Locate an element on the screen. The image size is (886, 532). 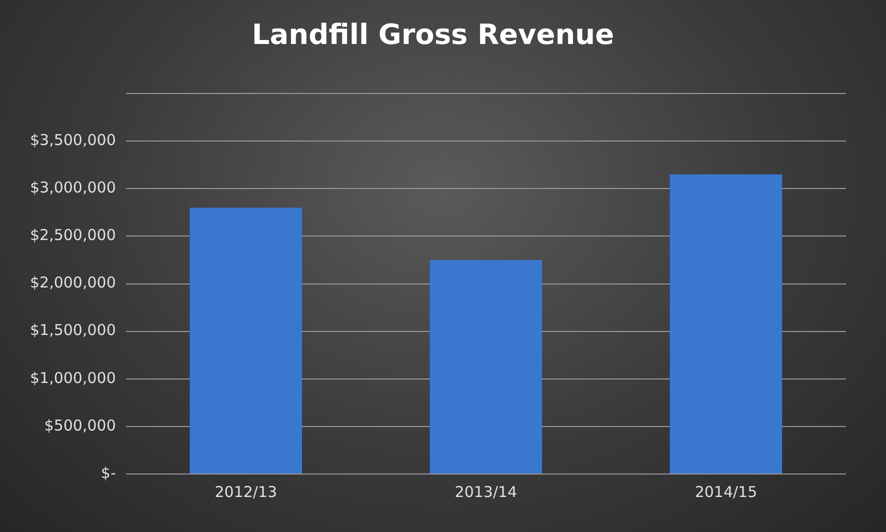
y-tick-label: $500,000 is located at coordinates (80, 425).